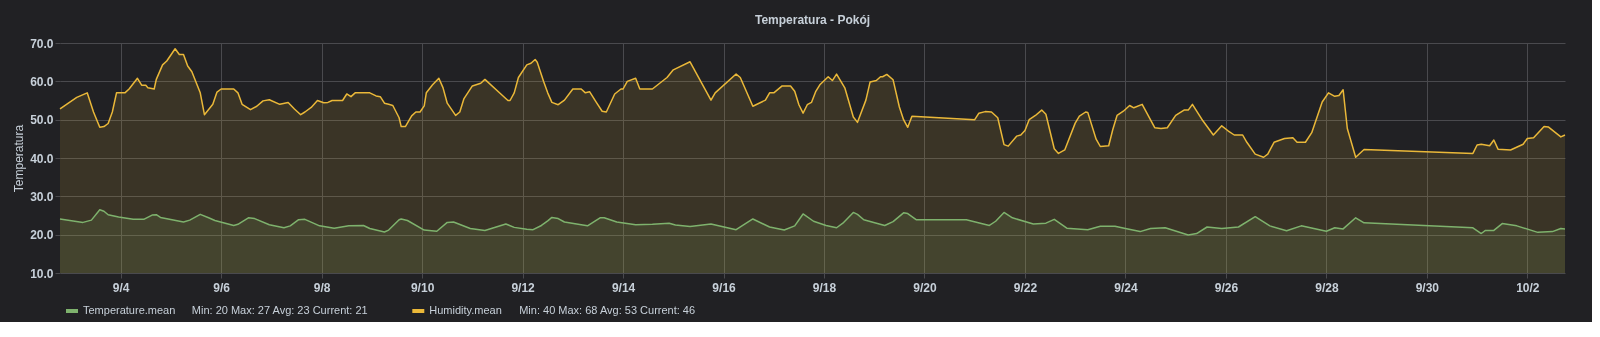 Image resolution: width=1600 pixels, height=337 pixels. I want to click on x-tick-label: 9/26, so click(1226, 287).